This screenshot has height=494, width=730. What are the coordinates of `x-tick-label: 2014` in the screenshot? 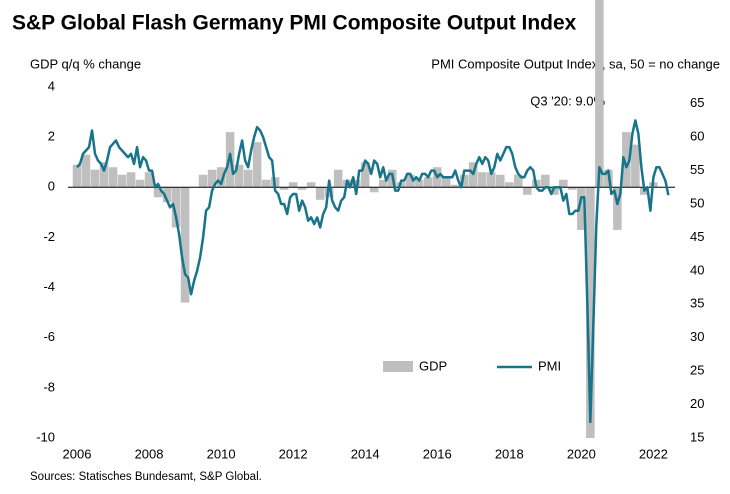 It's located at (365, 453).